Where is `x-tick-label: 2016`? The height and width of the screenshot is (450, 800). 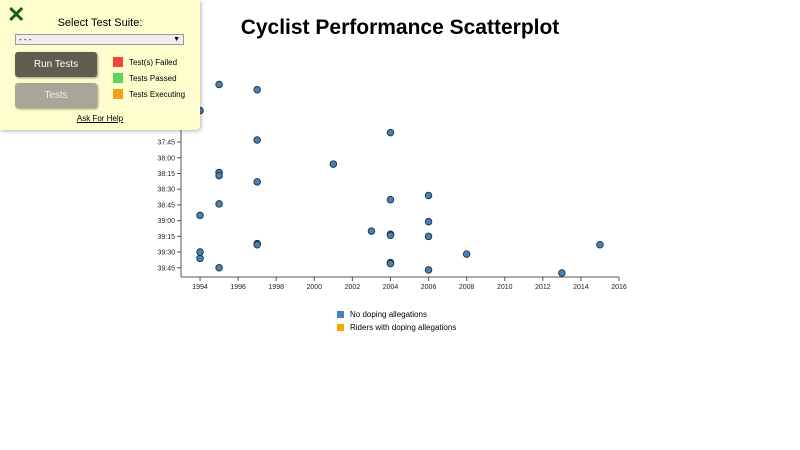
x-tick-label: 2016 is located at coordinates (619, 287).